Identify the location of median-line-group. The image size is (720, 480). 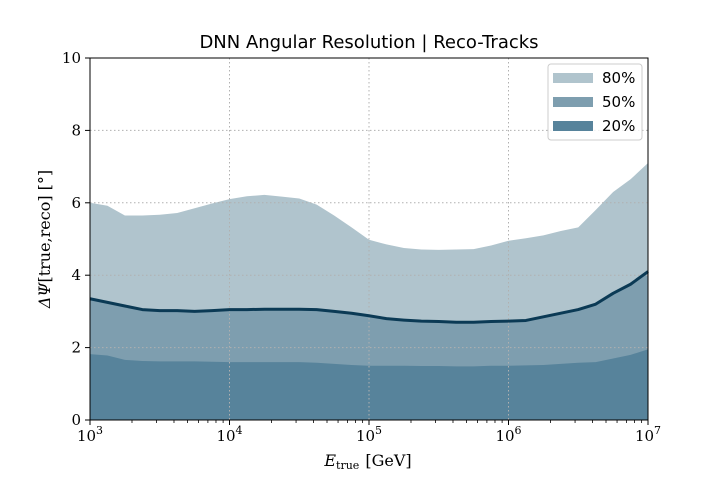
(369, 297).